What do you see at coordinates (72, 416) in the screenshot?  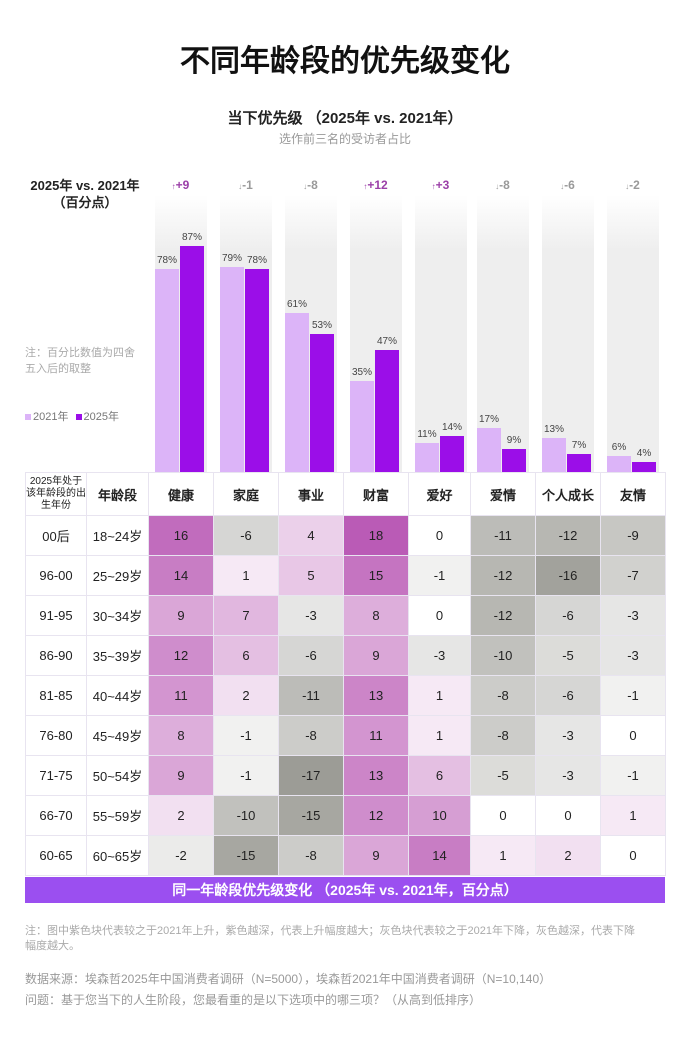 I see `legend: 2021年 2025年` at bounding box center [72, 416].